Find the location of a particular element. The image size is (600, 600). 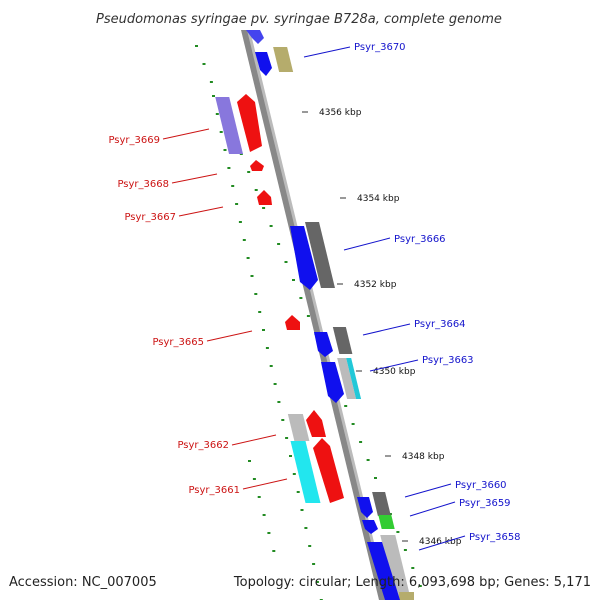

gene-label: Psyr_3662 is located at coordinates (203, 445).